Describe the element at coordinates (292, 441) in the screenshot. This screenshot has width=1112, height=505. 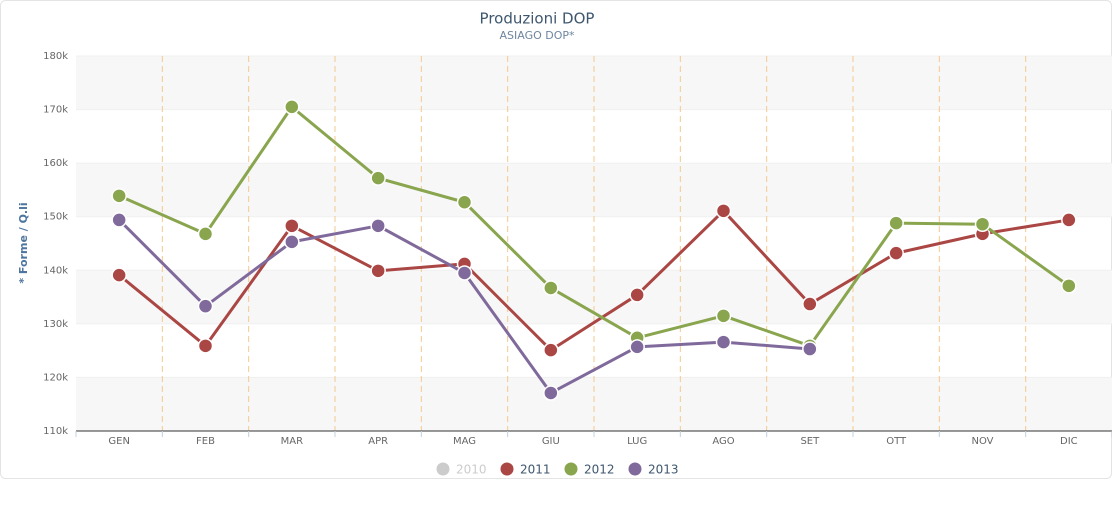
I see `x-tick-label: MAR` at that location.